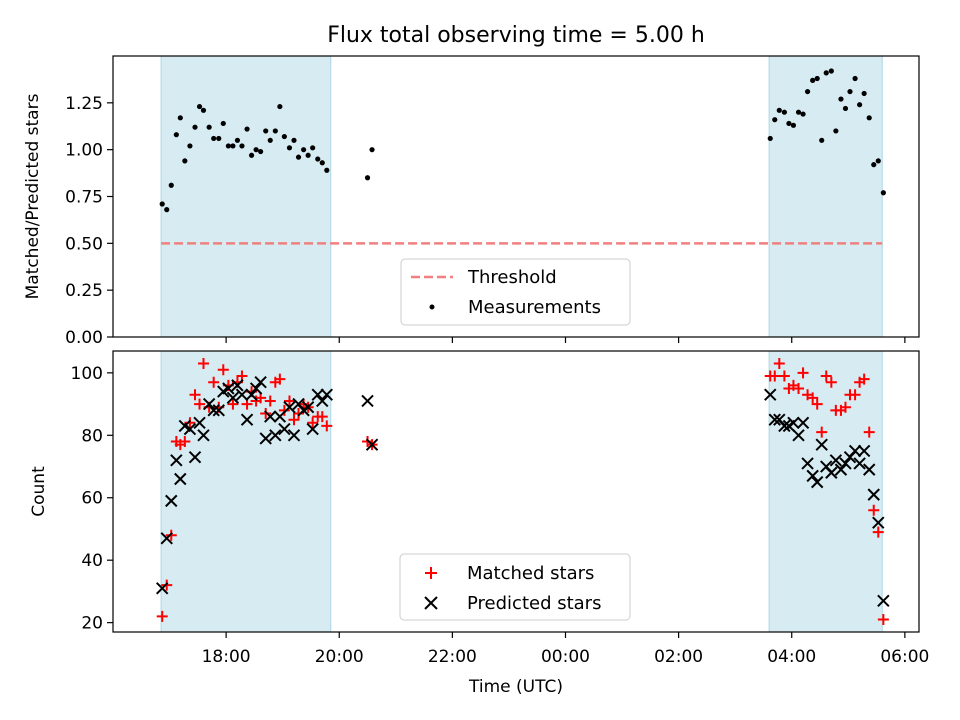  Describe the element at coordinates (515, 292) in the screenshot. I see `top-legend: Threshold Measurements` at that location.